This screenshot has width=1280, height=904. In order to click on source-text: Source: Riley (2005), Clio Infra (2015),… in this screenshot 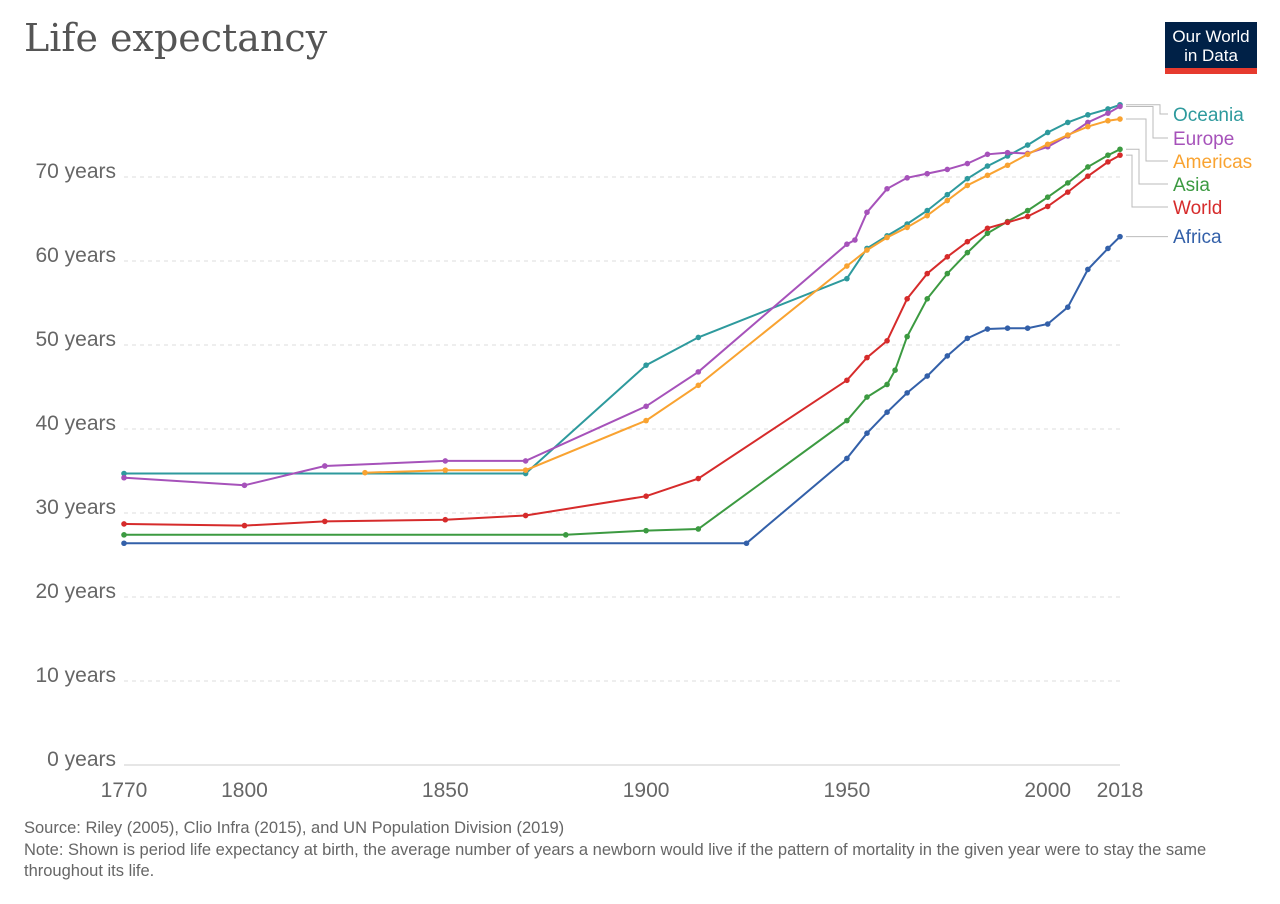, I will do `click(294, 828)`.